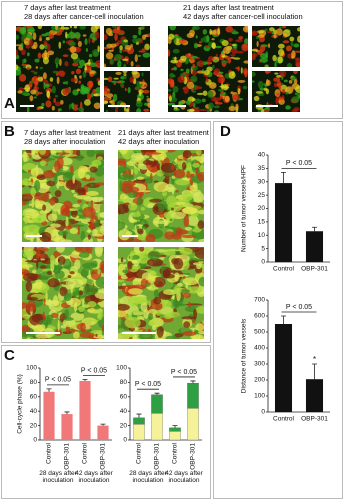 The height and width of the screenshot is (500, 344). Describe the element at coordinates (193, 424) in the screenshot. I see `bar-segment` at that location.